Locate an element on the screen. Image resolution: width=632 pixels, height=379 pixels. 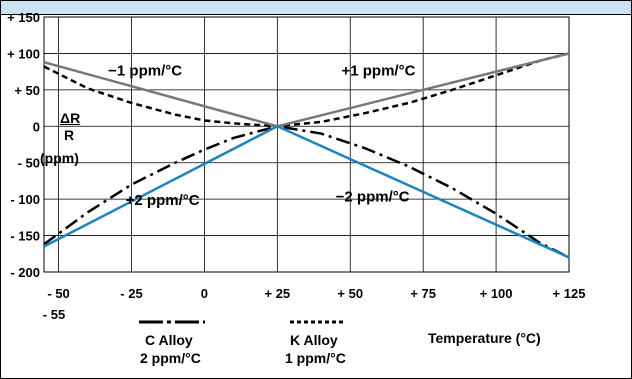
x-tick-label: + 50 is located at coordinates (350, 293).